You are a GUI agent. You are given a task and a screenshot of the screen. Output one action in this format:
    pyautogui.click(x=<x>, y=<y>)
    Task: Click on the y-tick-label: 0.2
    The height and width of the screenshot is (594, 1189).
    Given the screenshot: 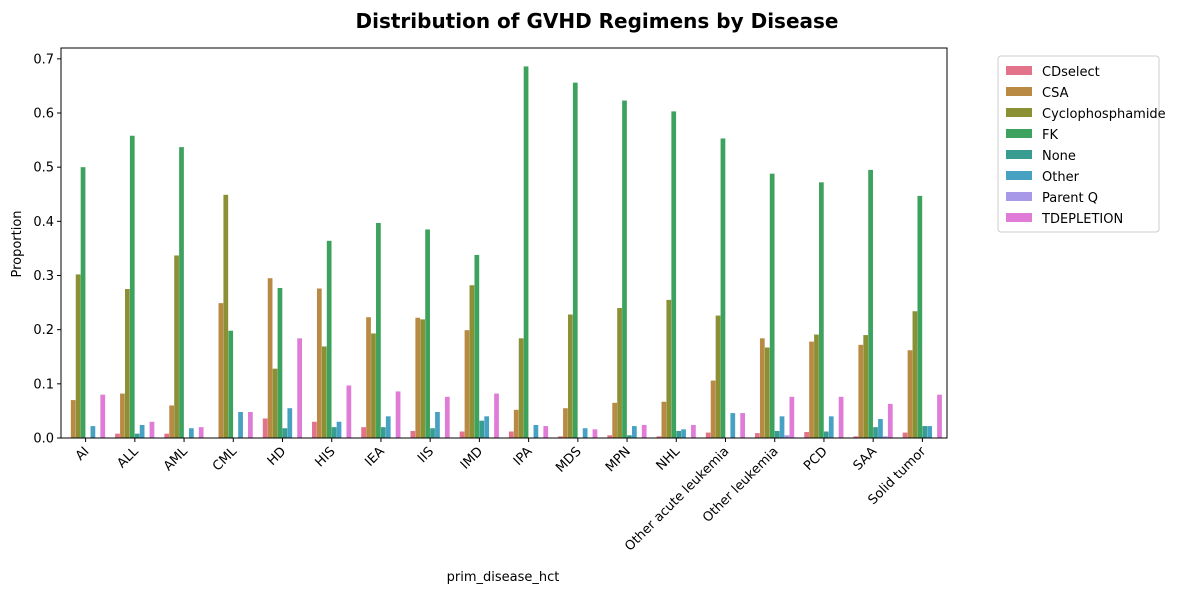 What is the action you would take?
    pyautogui.click(x=43, y=330)
    